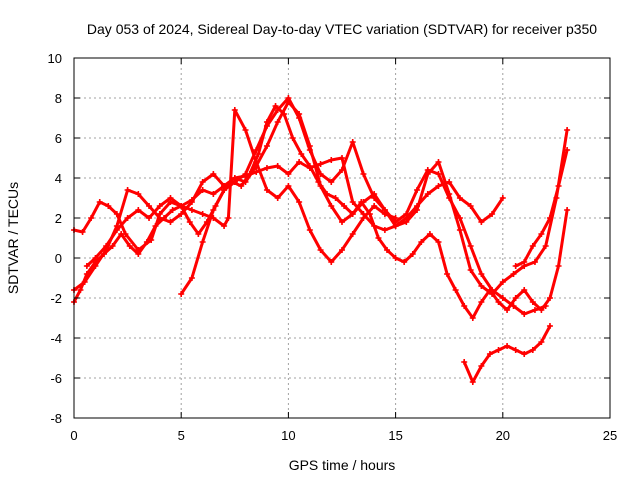 The image size is (640, 480). What do you see at coordinates (288, 204) in the screenshot?
I see `series-line` at bounding box center [288, 204].